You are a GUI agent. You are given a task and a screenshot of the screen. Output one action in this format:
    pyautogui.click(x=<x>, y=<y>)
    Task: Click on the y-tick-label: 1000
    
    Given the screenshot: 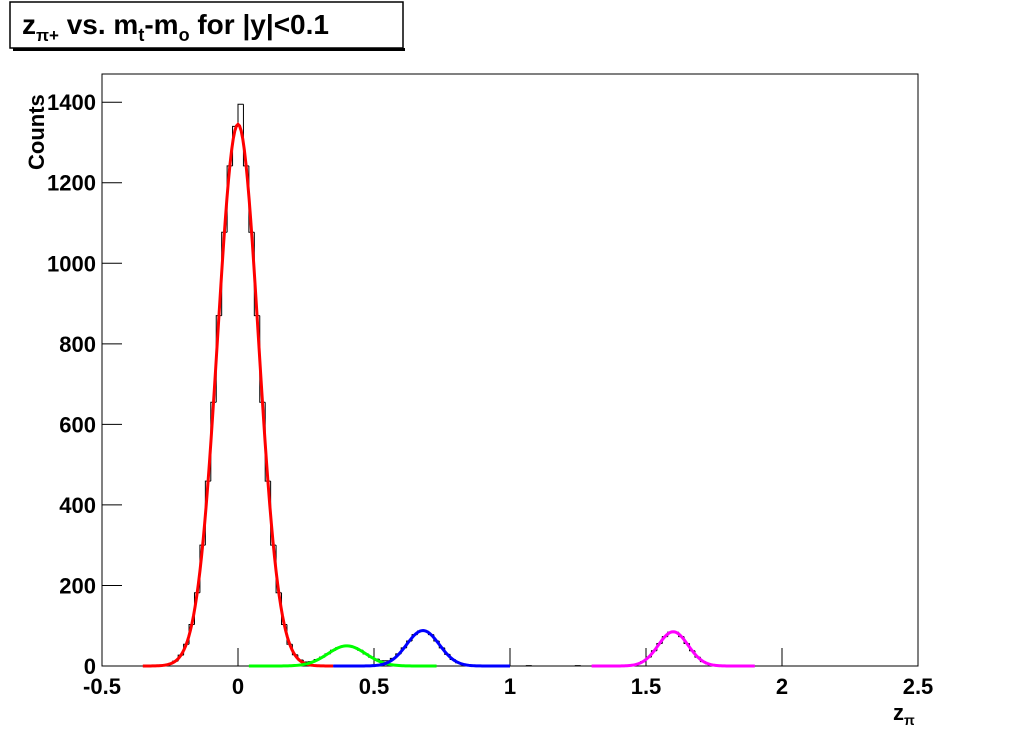 What is the action you would take?
    pyautogui.click(x=71, y=263)
    